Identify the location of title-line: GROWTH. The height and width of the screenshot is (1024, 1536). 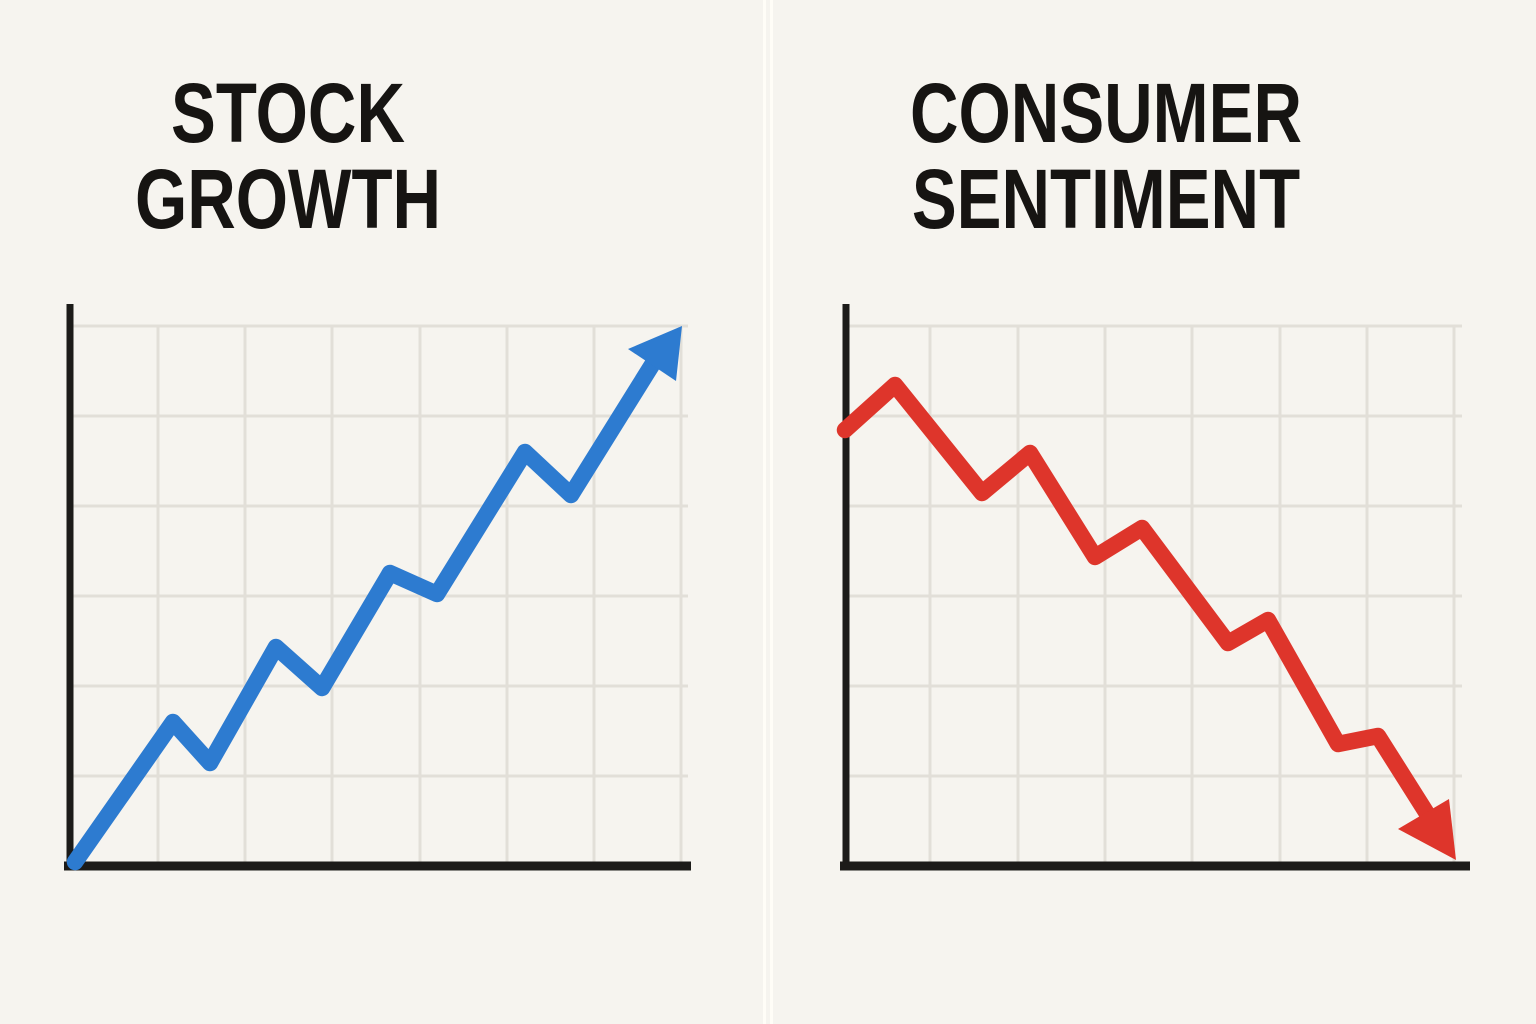
(288, 199).